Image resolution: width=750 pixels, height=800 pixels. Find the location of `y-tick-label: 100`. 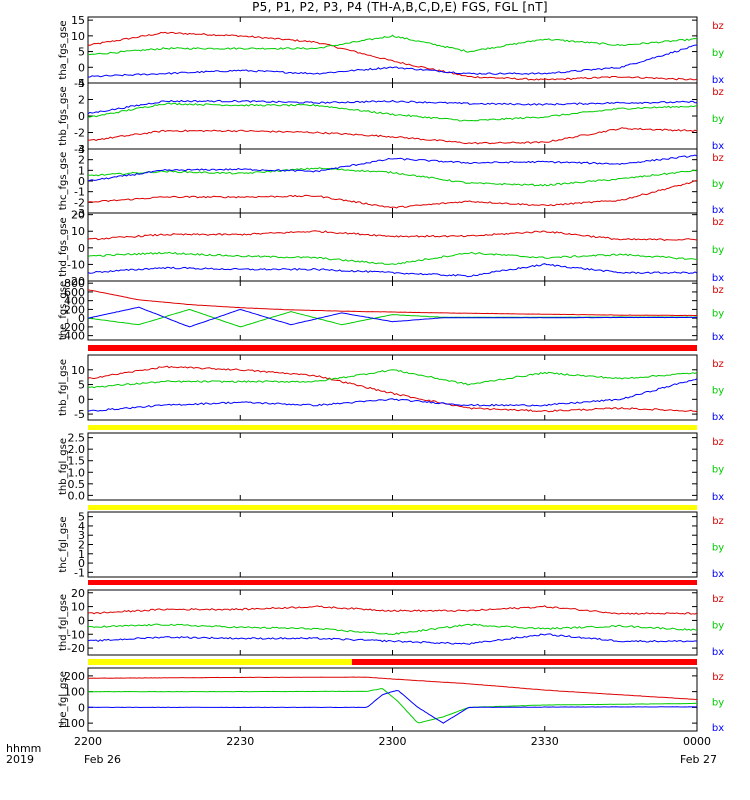

y-tick-label: 100 is located at coordinates (74, 692).